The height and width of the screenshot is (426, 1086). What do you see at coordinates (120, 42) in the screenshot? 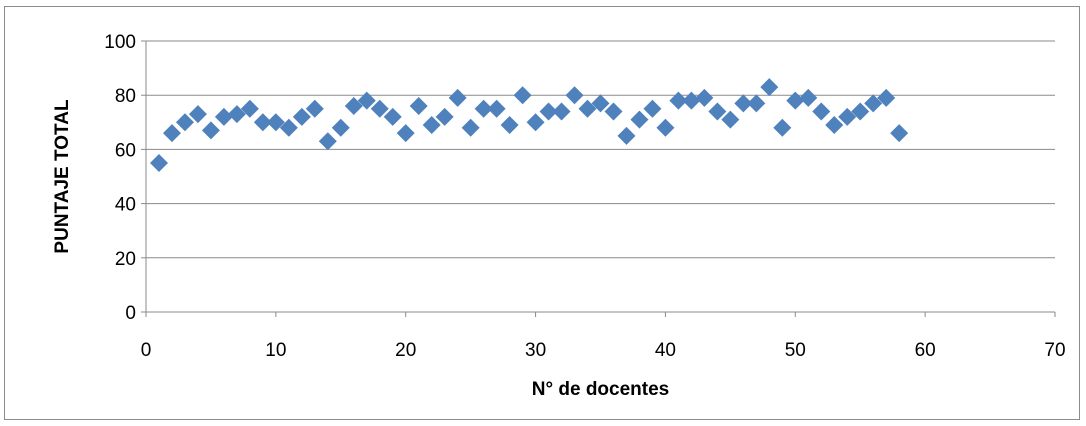
I see `y-tick-label: 100` at bounding box center [120, 42].